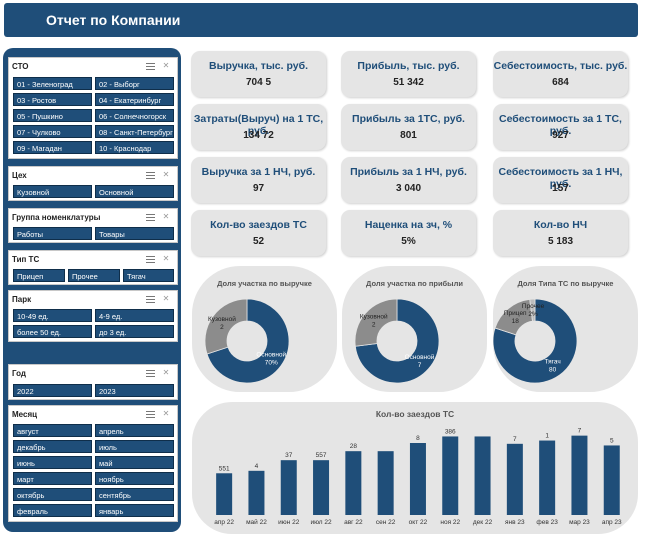 This screenshot has height=540, width=654. Describe the element at coordinates (258, 225) in the screenshot. I see `kpi-title: Кол-во заездов ТС` at that location.